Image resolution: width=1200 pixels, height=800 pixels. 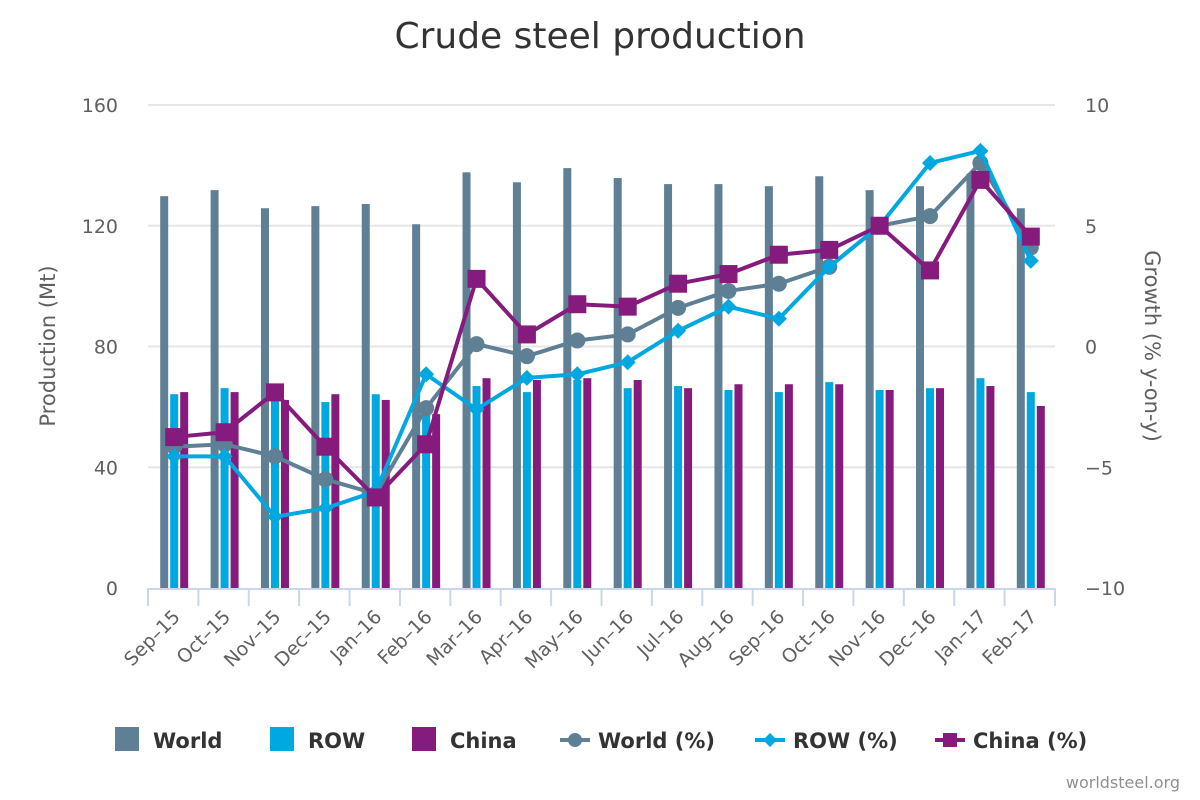 I want to click on credit-text: worldsteel.org, so click(x=1123, y=782).